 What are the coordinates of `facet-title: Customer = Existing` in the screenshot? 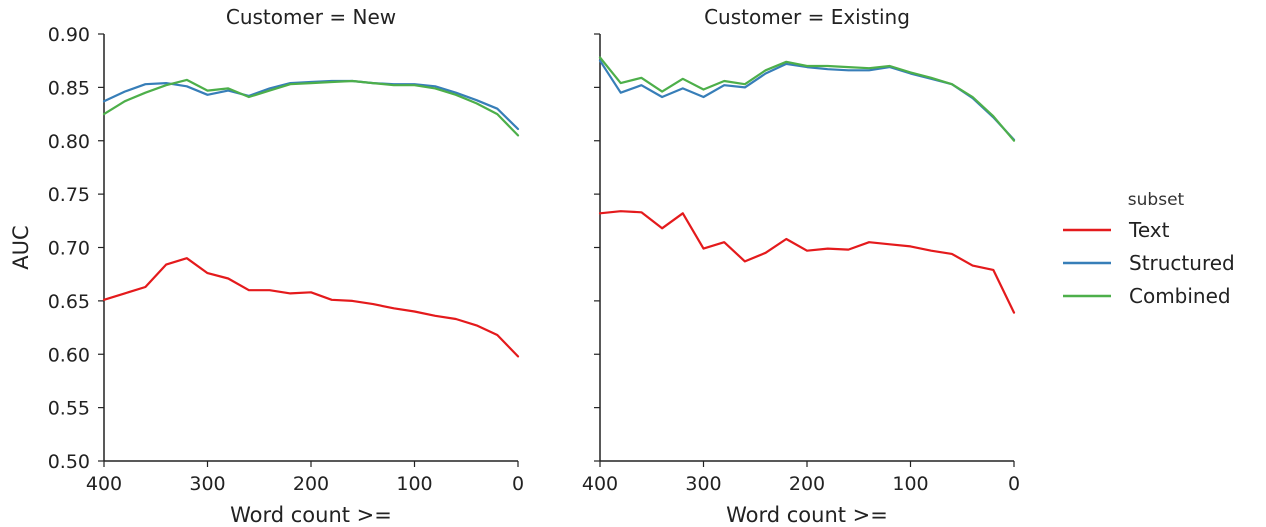 It's located at (807, 17).